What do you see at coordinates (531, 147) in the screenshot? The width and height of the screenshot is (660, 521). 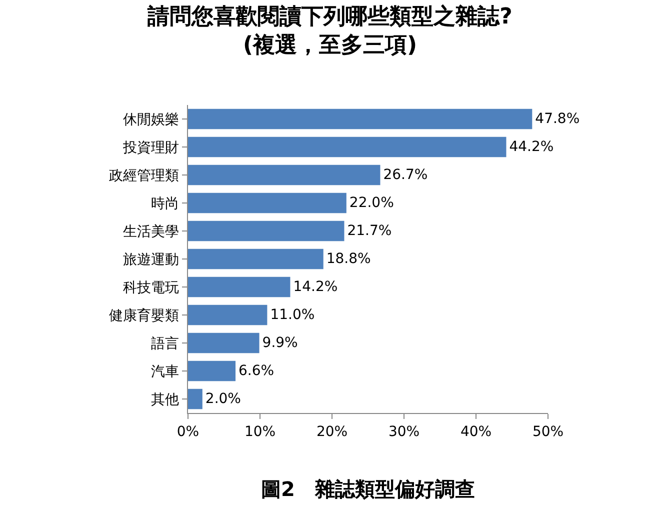 I see `data-label: 44.2%` at bounding box center [531, 147].